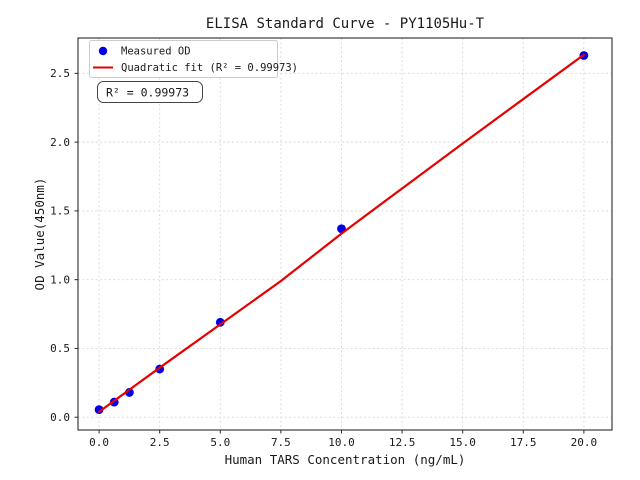  Describe the element at coordinates (402, 442) in the screenshot. I see `x-tick-label: 12.5` at that location.